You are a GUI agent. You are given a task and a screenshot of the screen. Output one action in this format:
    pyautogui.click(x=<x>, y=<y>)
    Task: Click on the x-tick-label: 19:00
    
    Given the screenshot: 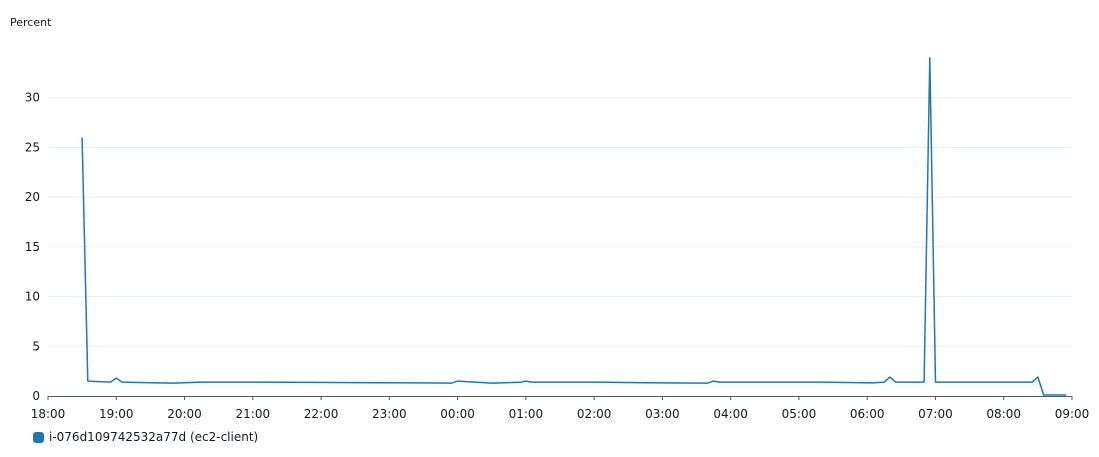 What is the action you would take?
    pyautogui.click(x=116, y=414)
    